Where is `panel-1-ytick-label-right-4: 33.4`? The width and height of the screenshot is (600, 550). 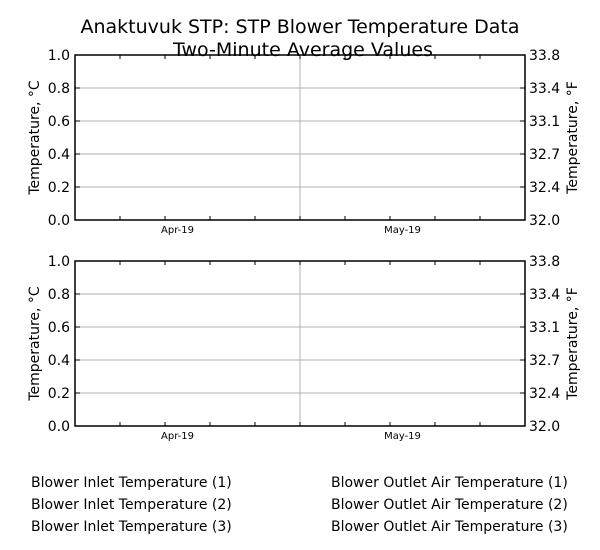 panel-1-ytick-label-right-4: 33.4 is located at coordinates (544, 89).